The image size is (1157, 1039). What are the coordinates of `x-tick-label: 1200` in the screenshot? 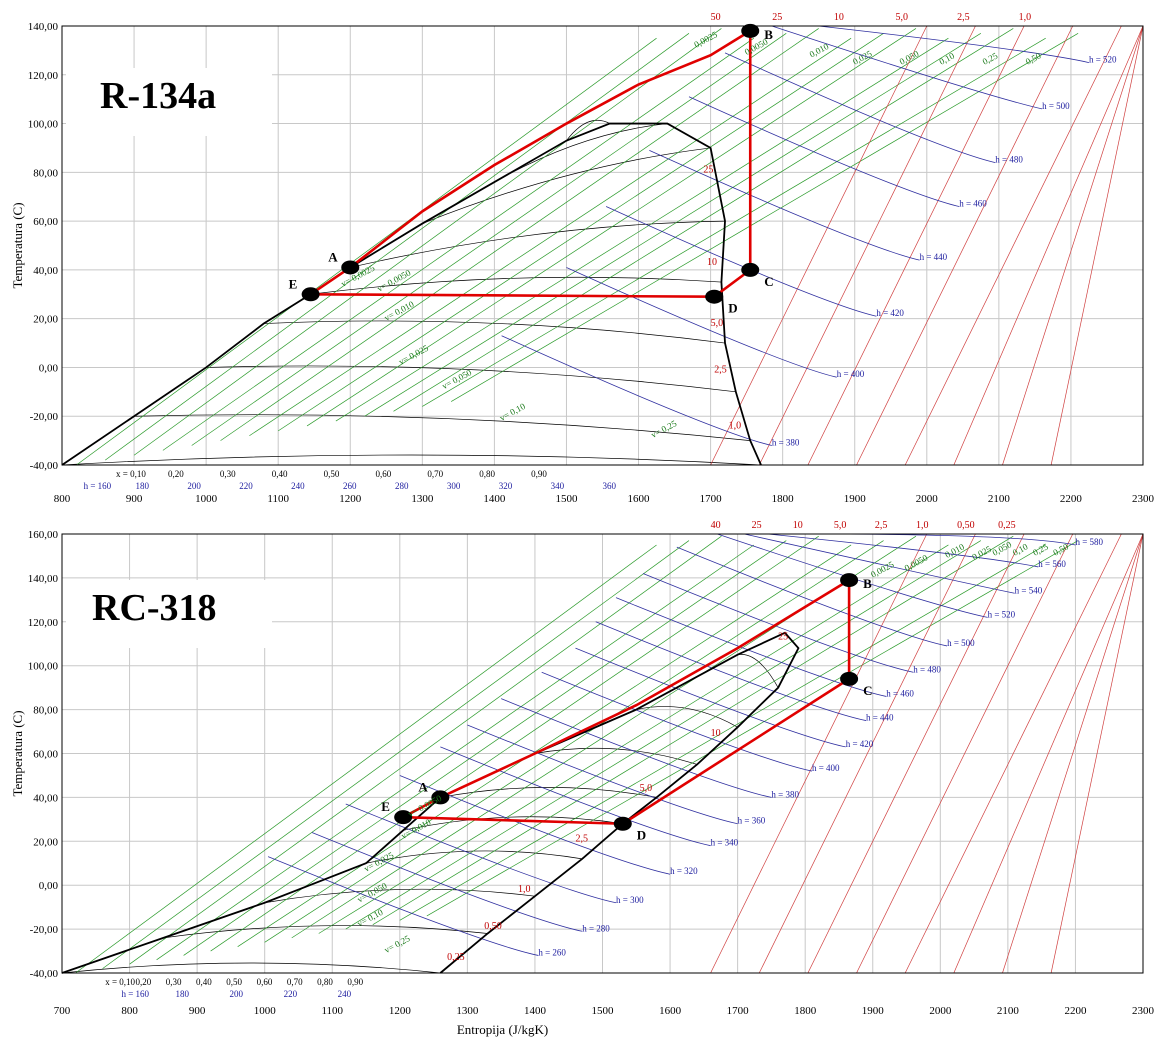 It's located at (350, 499).